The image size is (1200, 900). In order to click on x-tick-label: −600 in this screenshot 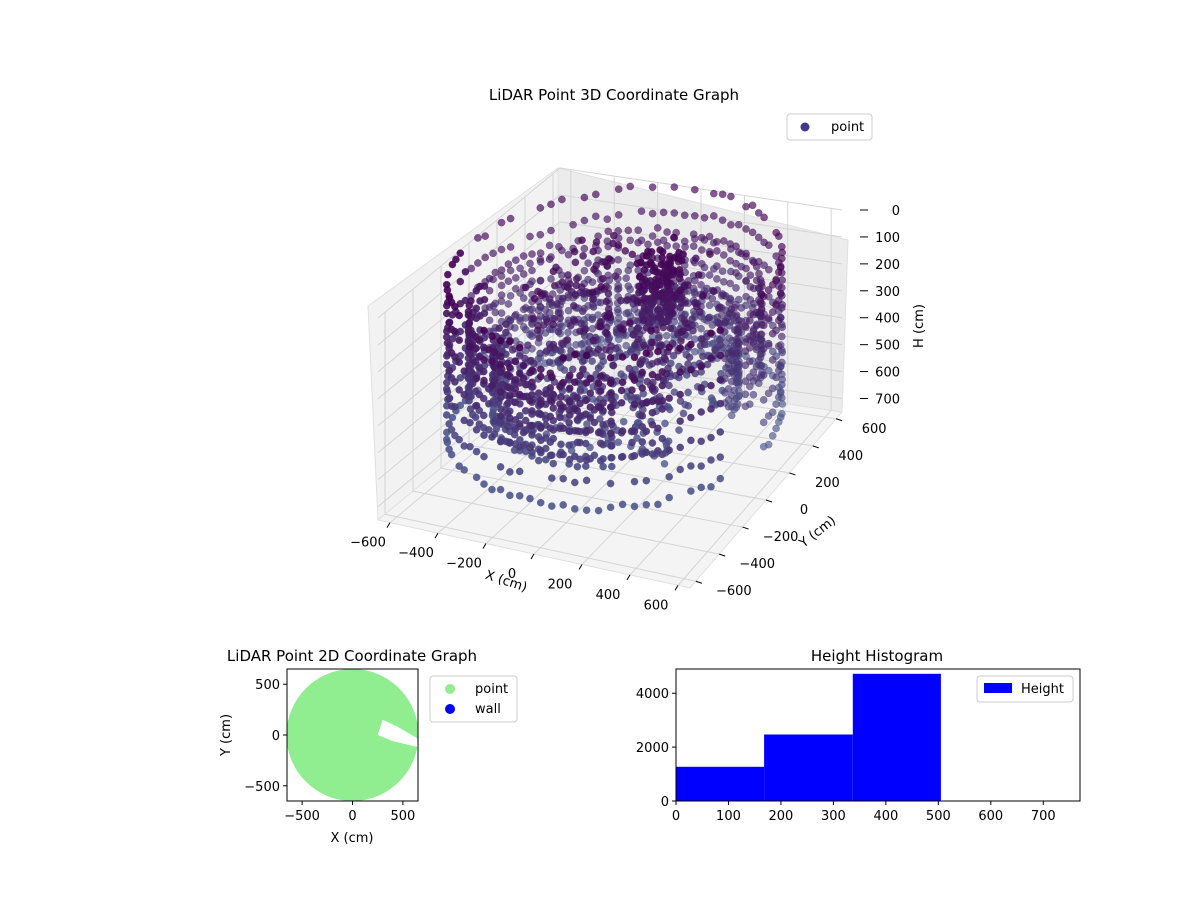, I will do `click(368, 543)`.